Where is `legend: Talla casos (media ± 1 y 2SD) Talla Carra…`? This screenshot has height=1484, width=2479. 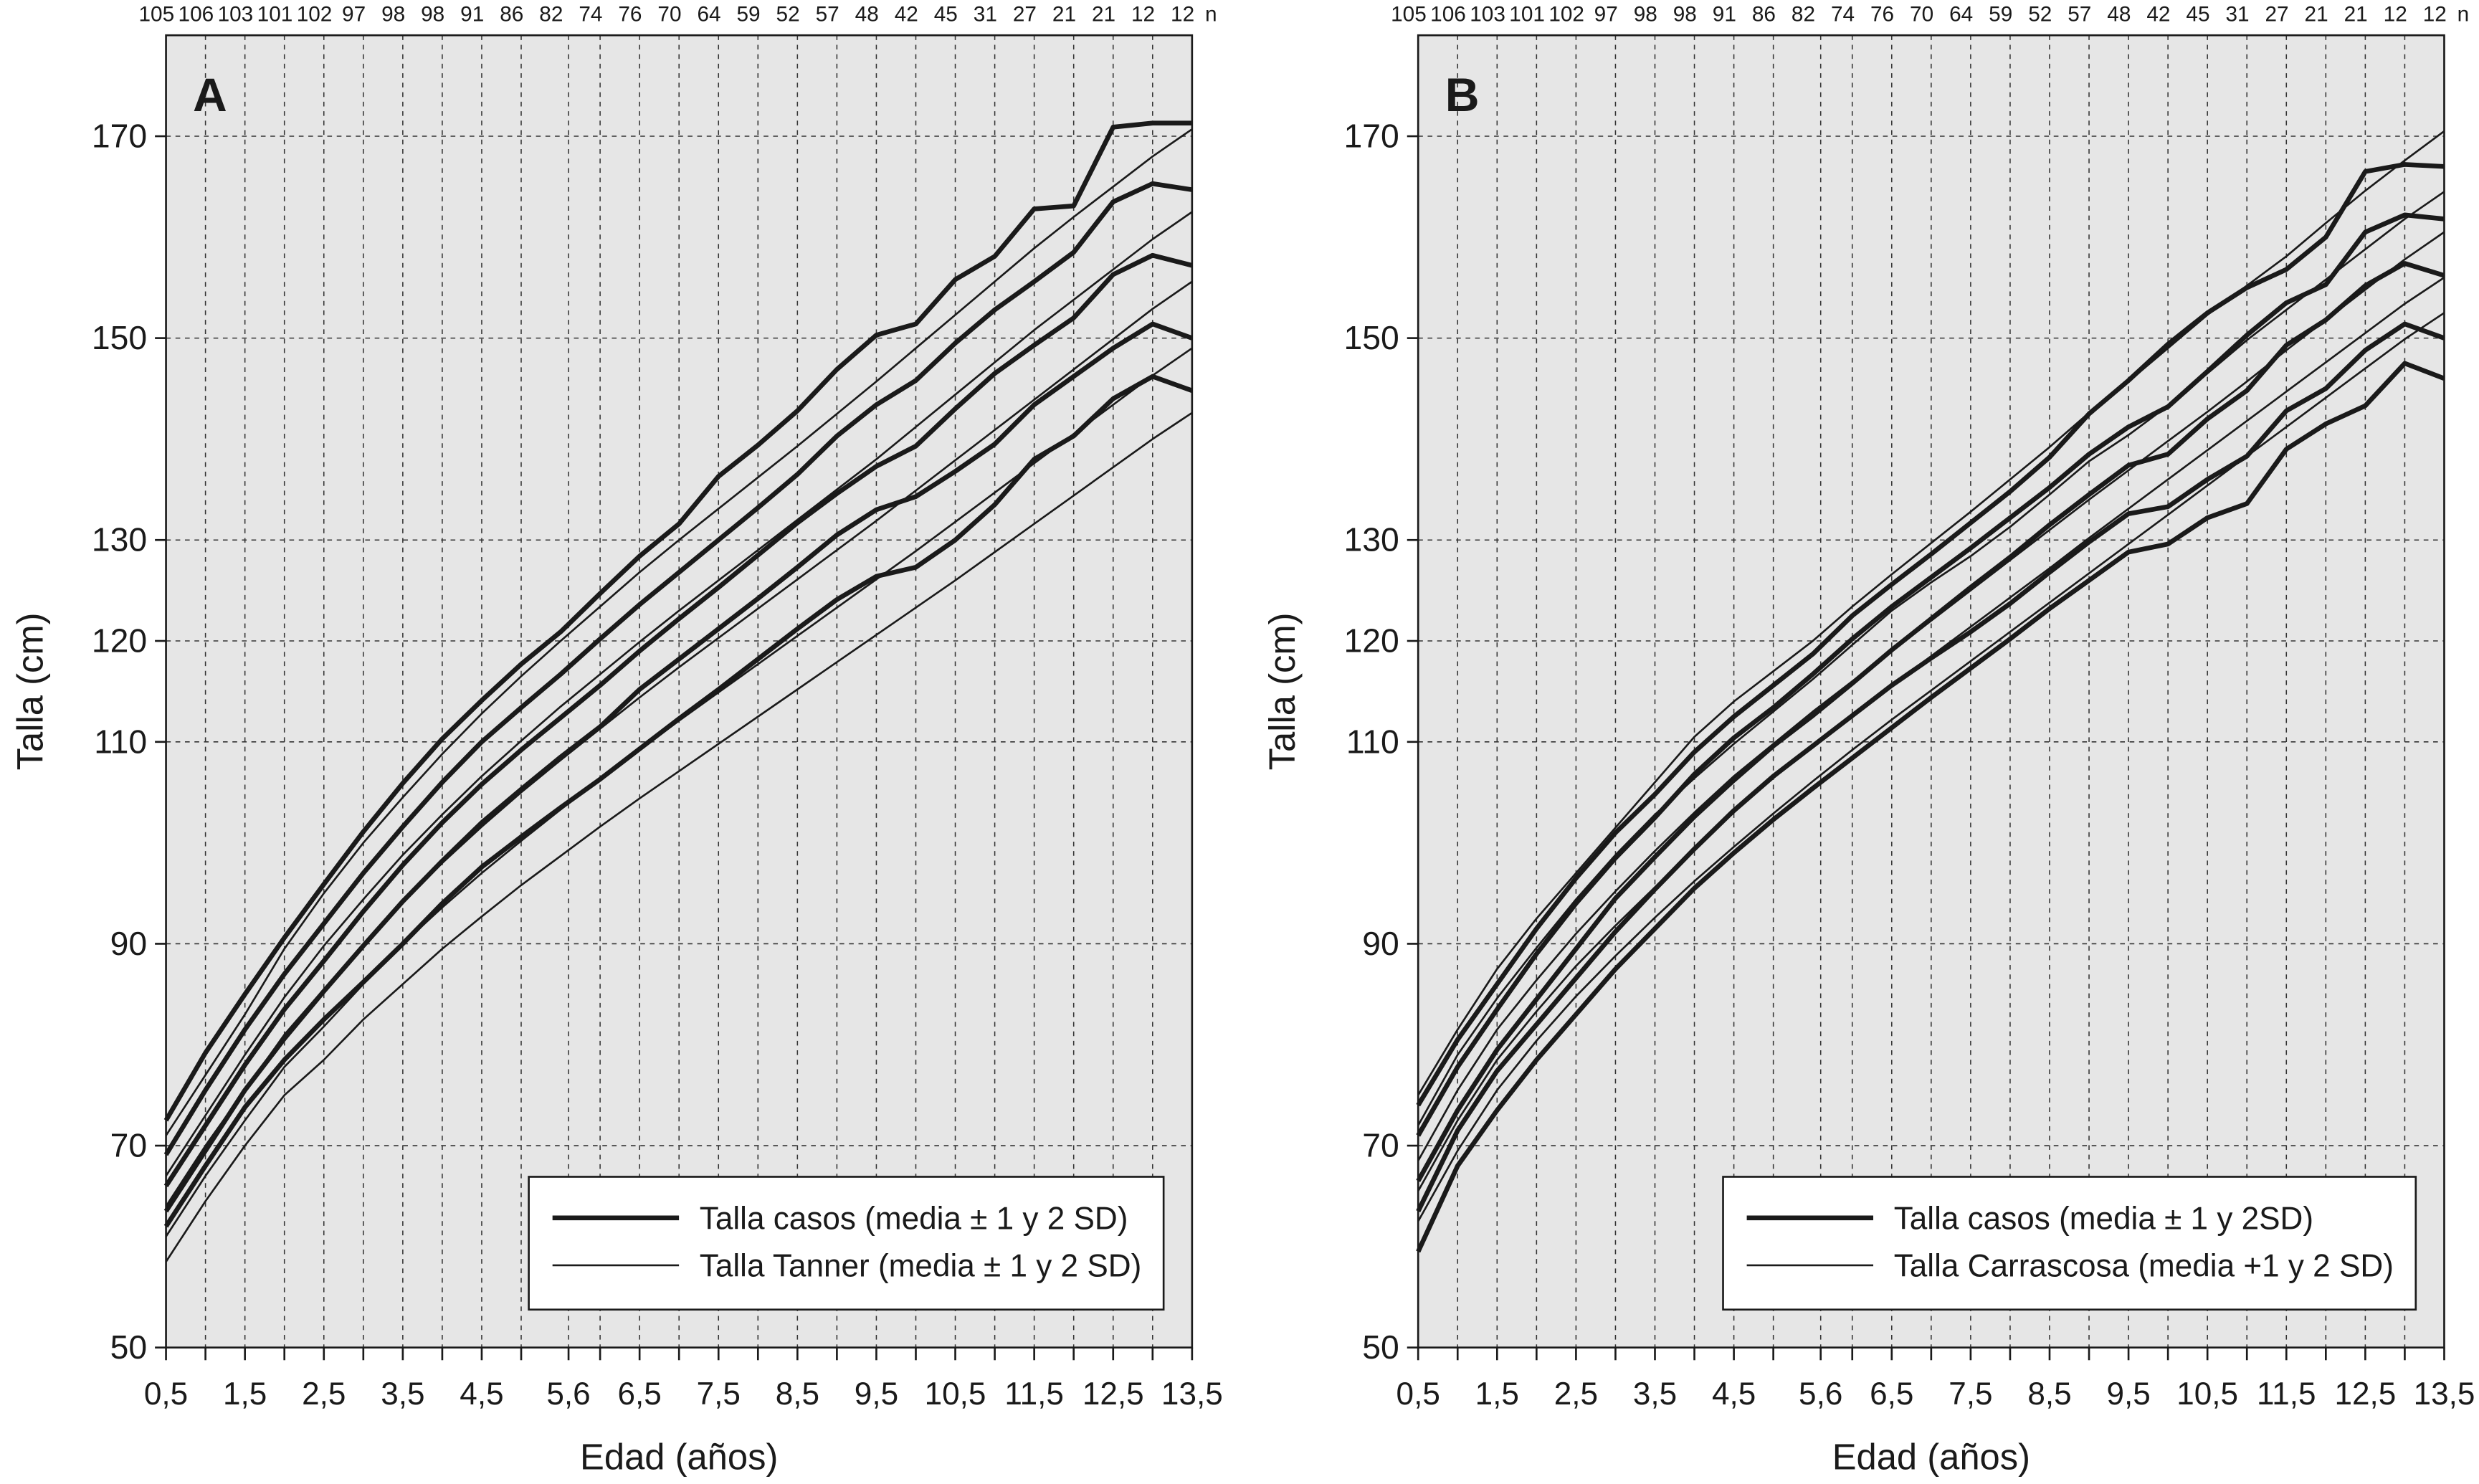 legend: Talla casos (media ± 1 y 2SD) Talla Carra… is located at coordinates (2069, 1243).